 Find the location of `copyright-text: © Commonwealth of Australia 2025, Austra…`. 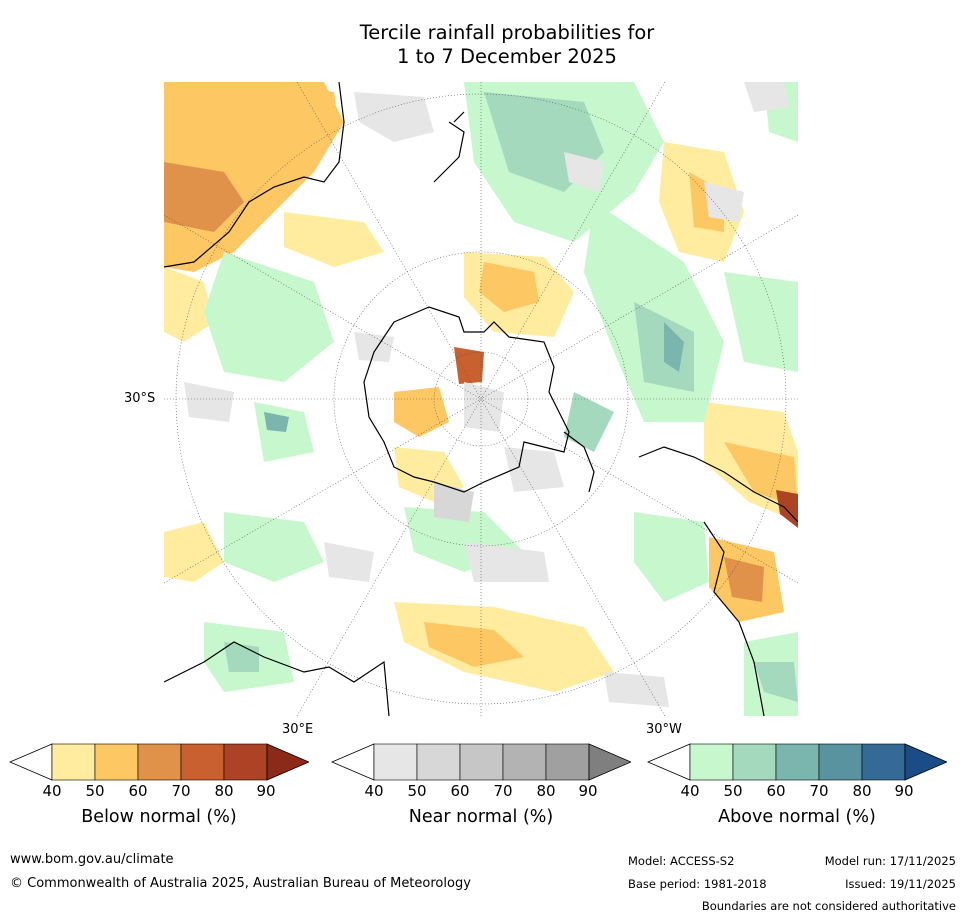

copyright-text: © Commonwealth of Australia 2025, Austra… is located at coordinates (240, 883).